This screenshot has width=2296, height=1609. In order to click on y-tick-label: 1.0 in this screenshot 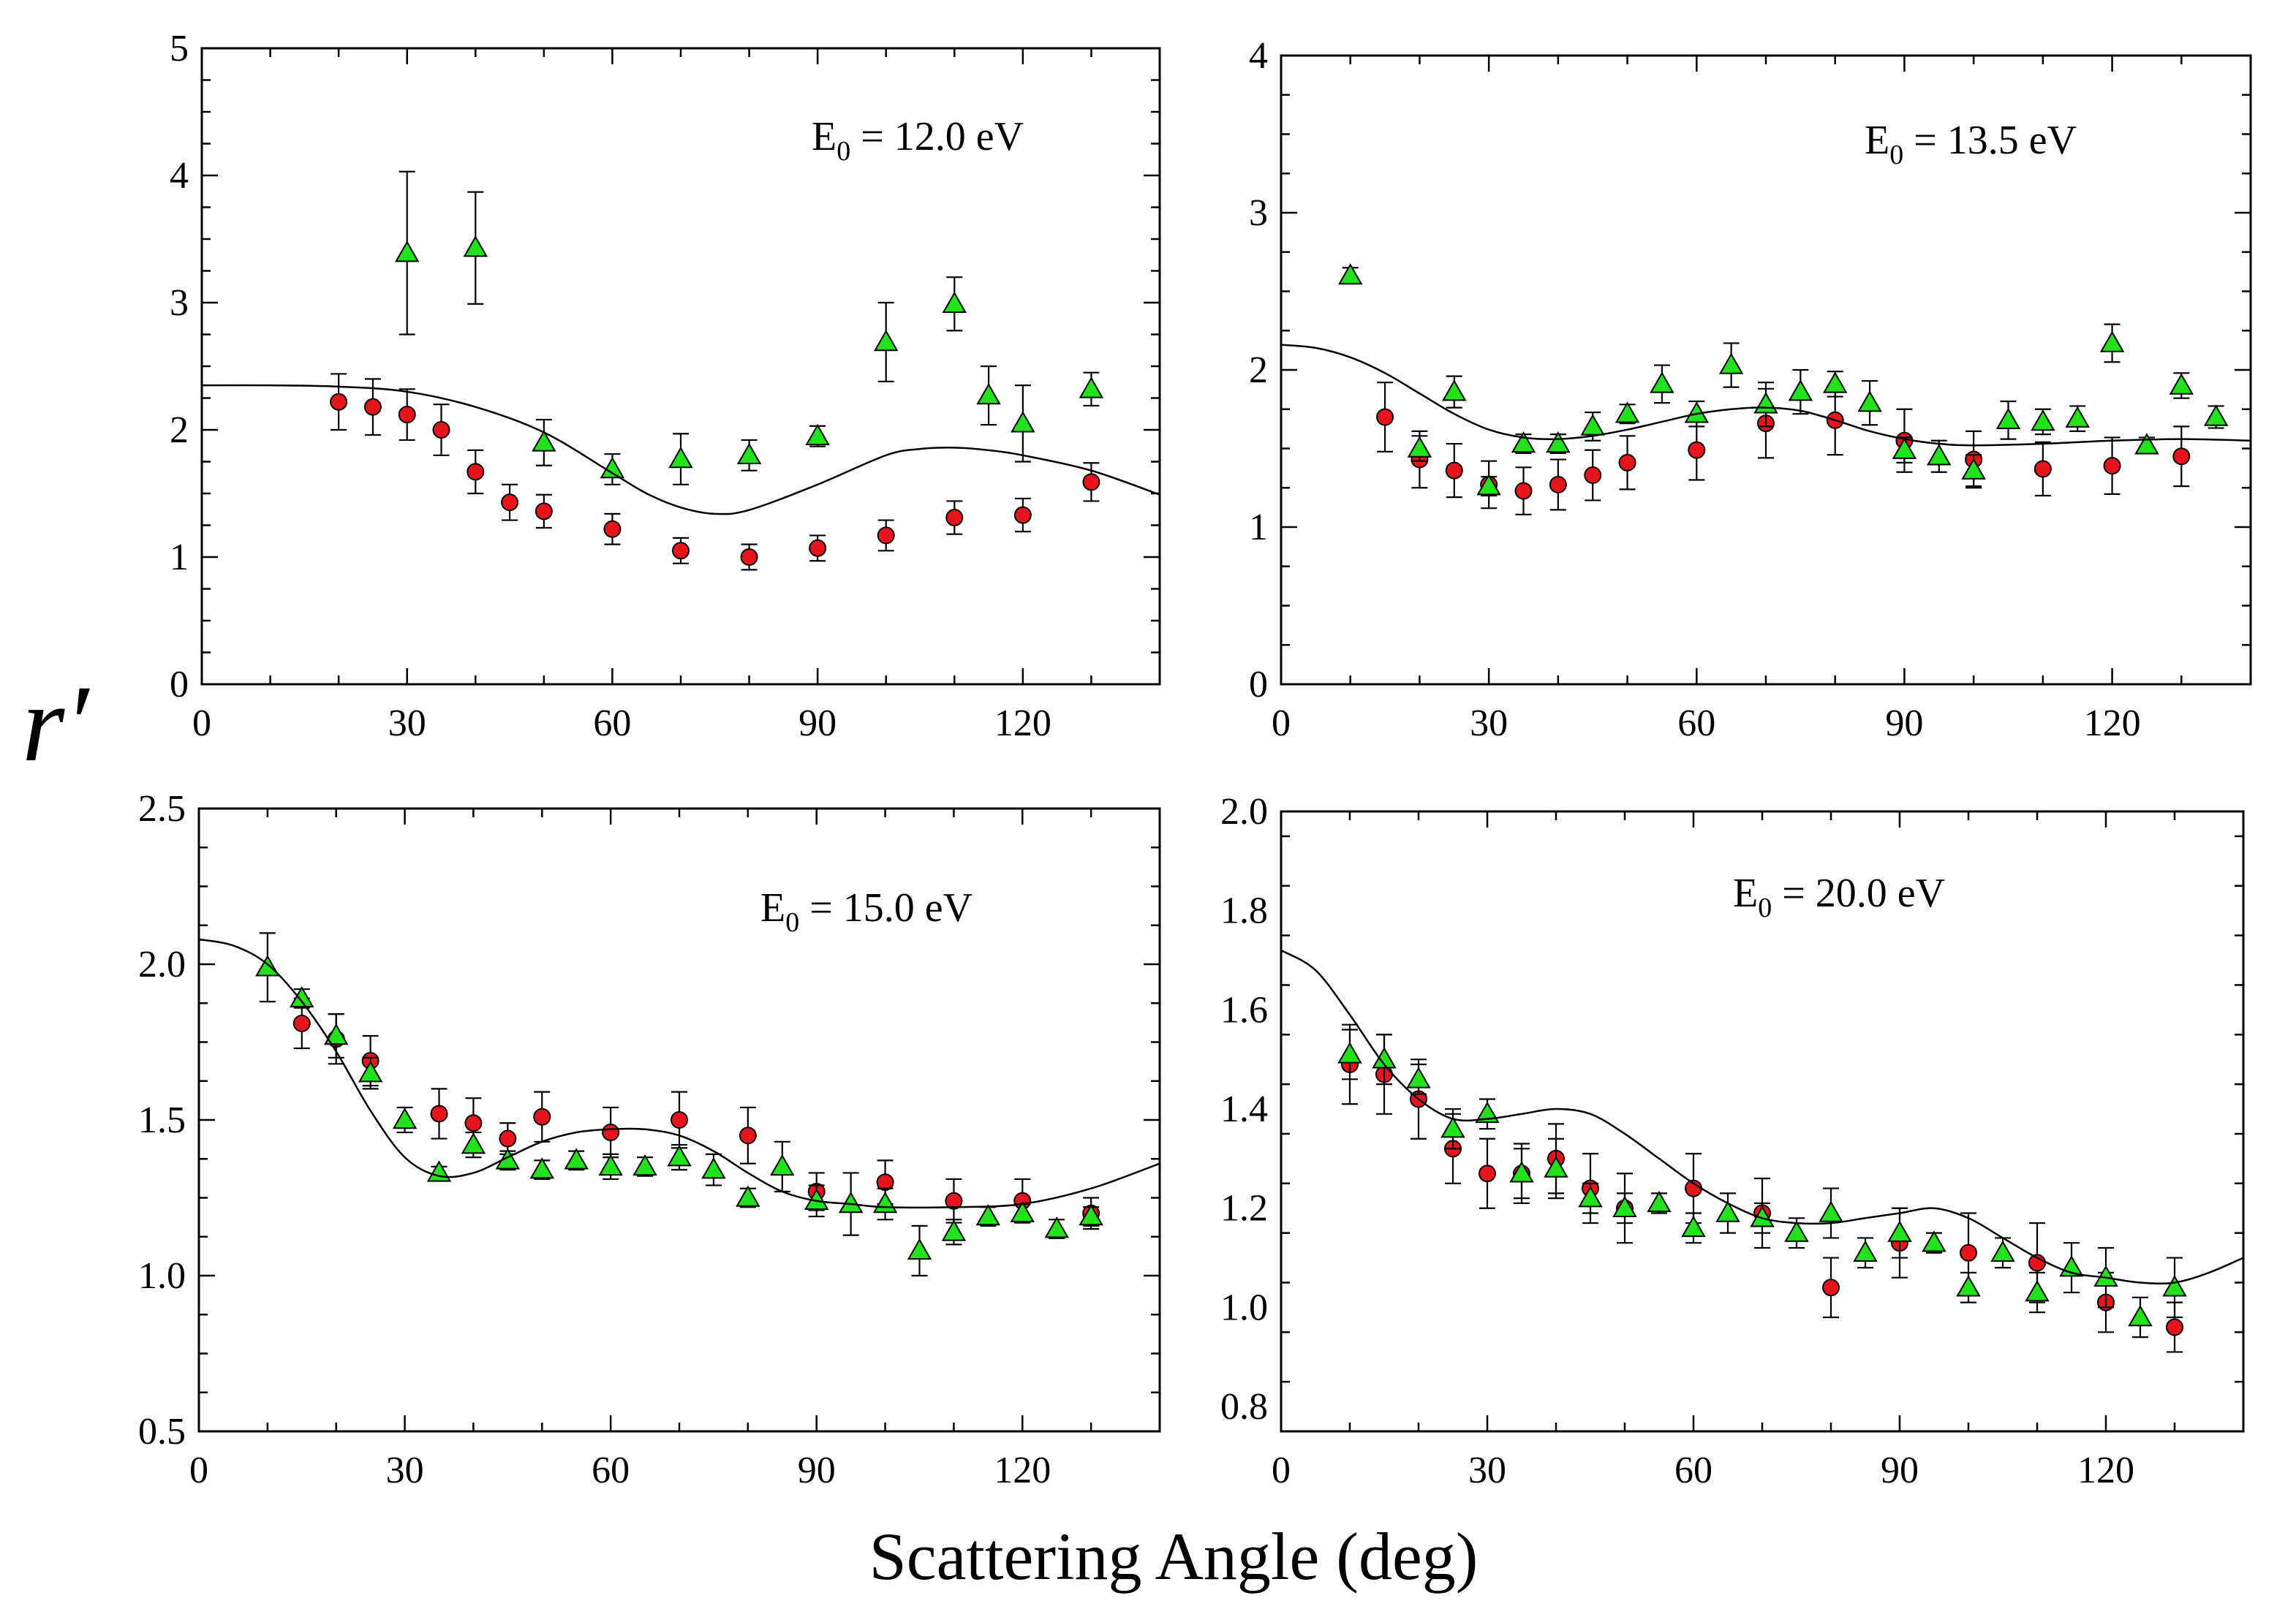, I will do `click(1244, 1307)`.